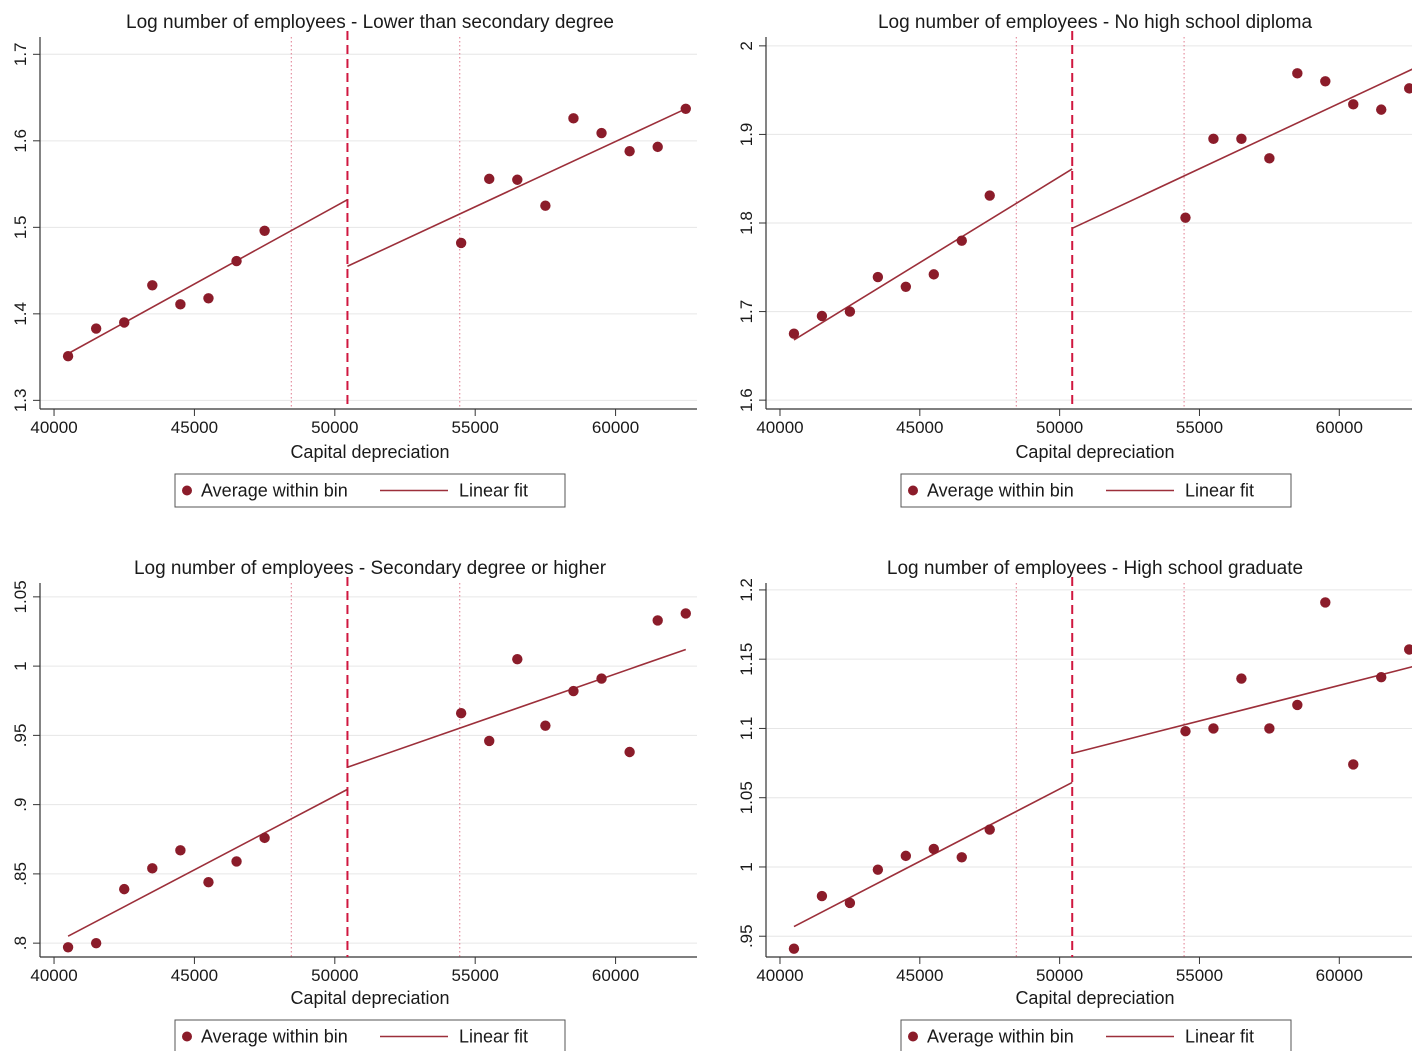 The width and height of the screenshot is (1412, 1051). Describe the element at coordinates (746, 936) in the screenshot. I see `y-tick-label: .95` at that location.